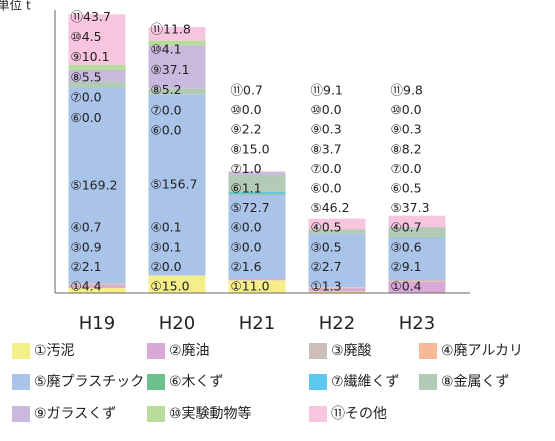 The image size is (555, 441). Describe the element at coordinates (170, 286) in the screenshot. I see `data-label: ①15.0` at that location.